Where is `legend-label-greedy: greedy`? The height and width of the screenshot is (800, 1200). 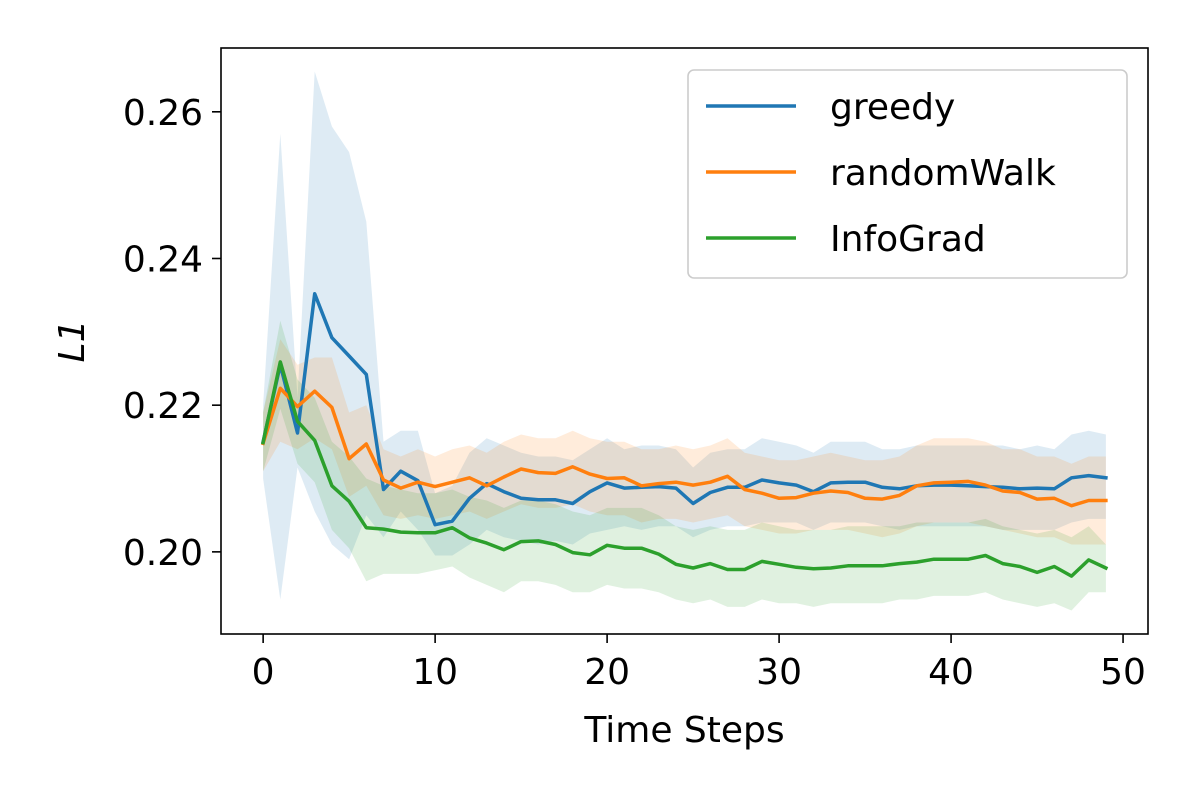 legend-label-greedy: greedy is located at coordinates (892, 107).